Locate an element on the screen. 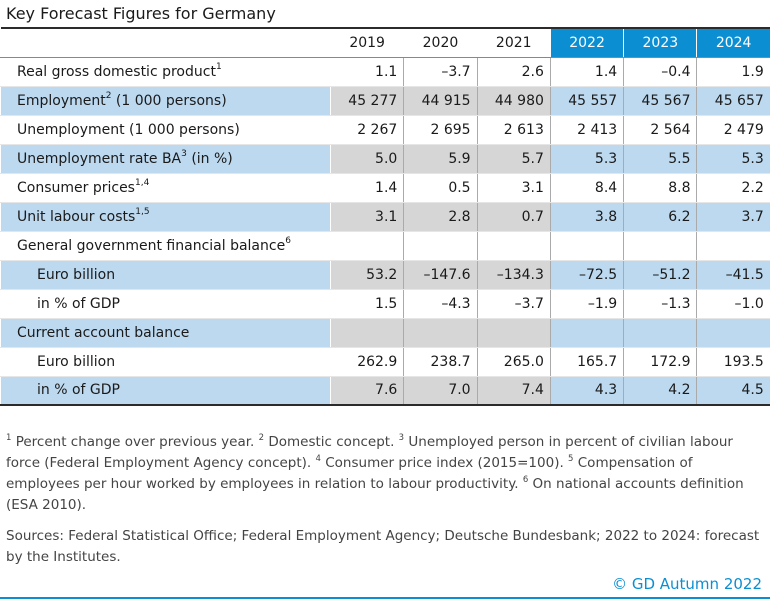 This screenshot has width=770, height=603. footnote-text: Domestic concept. is located at coordinates (331, 442).